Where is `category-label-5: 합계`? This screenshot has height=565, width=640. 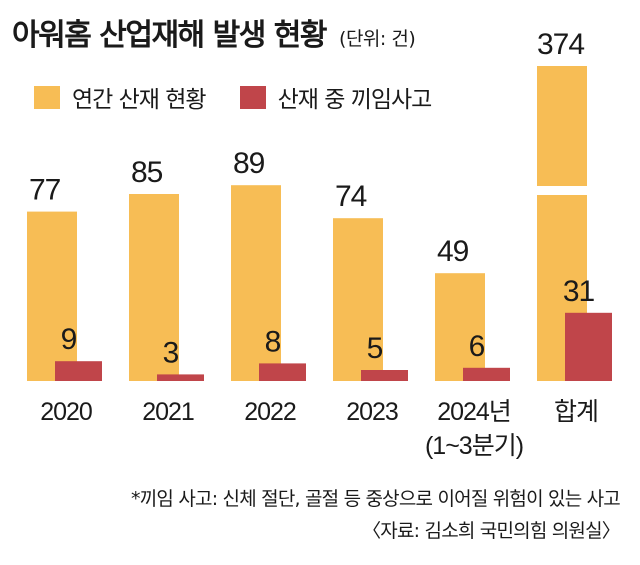
category-label-5: 합계 is located at coordinates (576, 412).